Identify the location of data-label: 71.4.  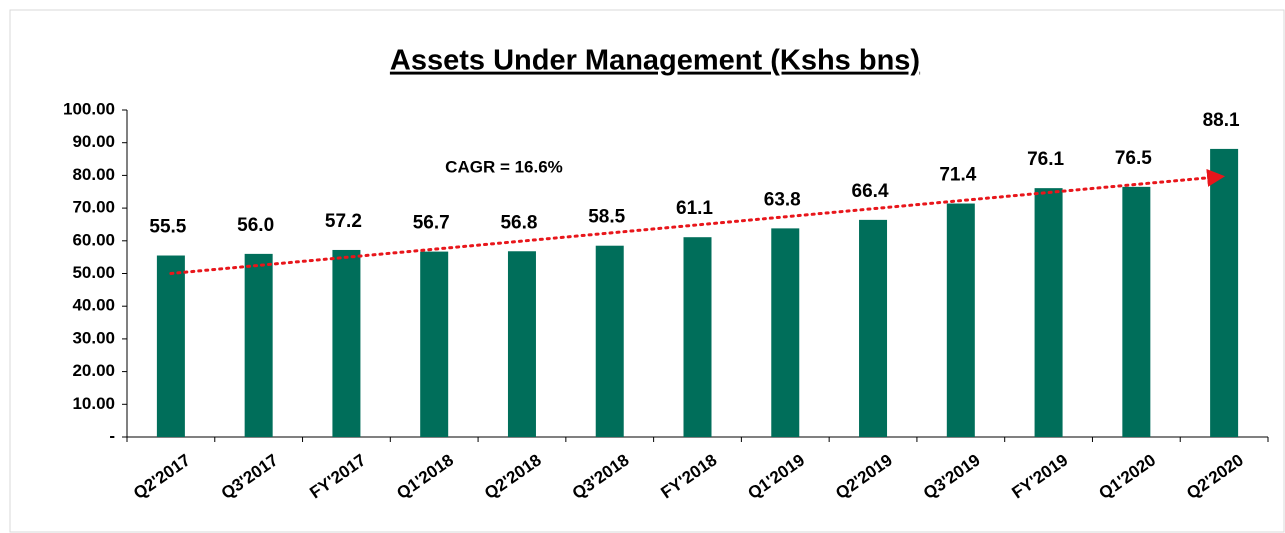
(957, 175).